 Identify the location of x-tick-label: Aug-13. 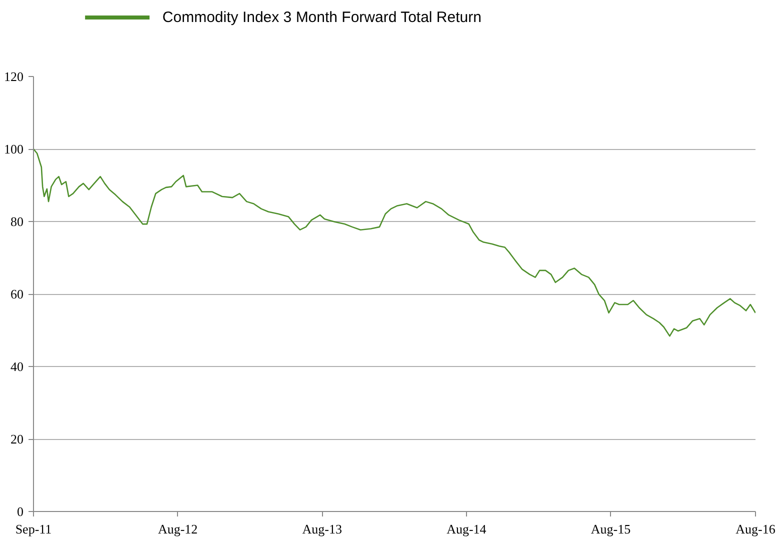
(322, 529).